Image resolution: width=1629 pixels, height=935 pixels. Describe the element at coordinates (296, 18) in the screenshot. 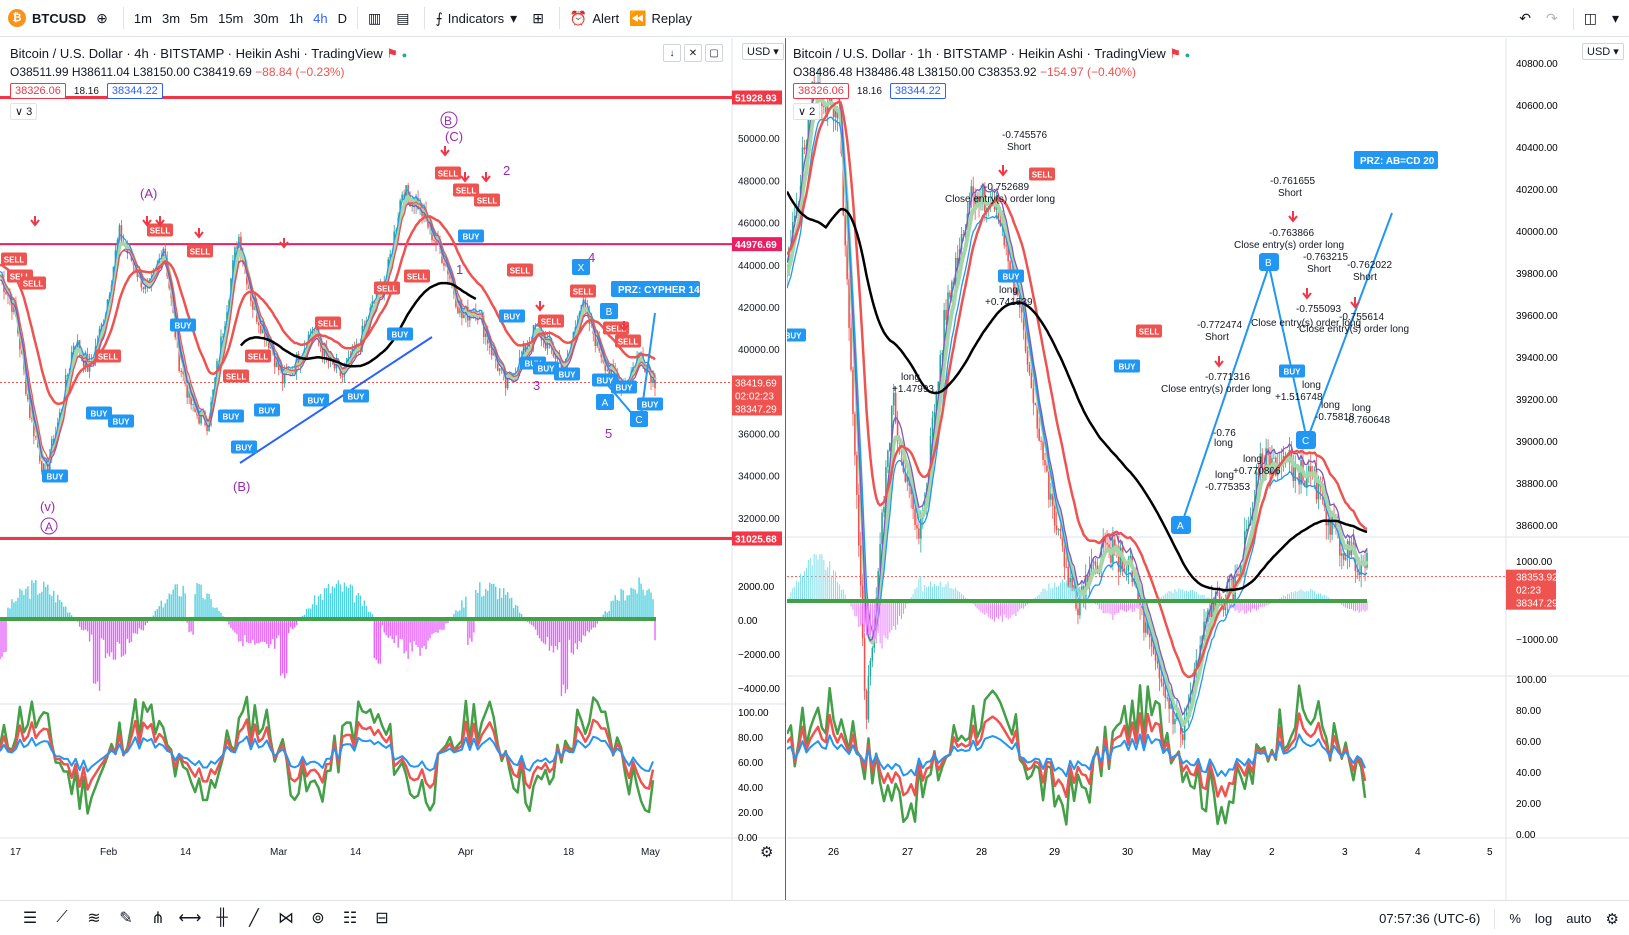

I see `interval-1h: 1h` at that location.